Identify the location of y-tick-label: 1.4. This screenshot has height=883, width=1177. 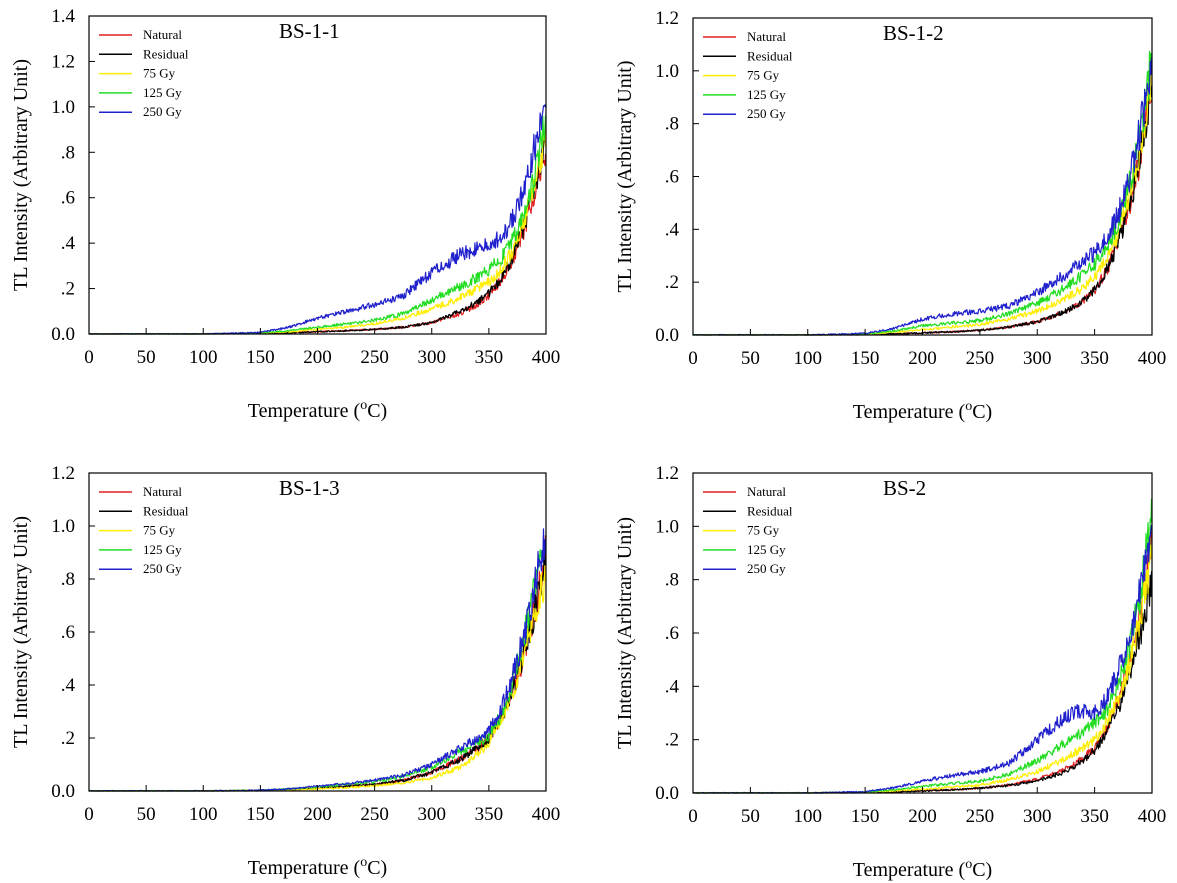
(63, 16).